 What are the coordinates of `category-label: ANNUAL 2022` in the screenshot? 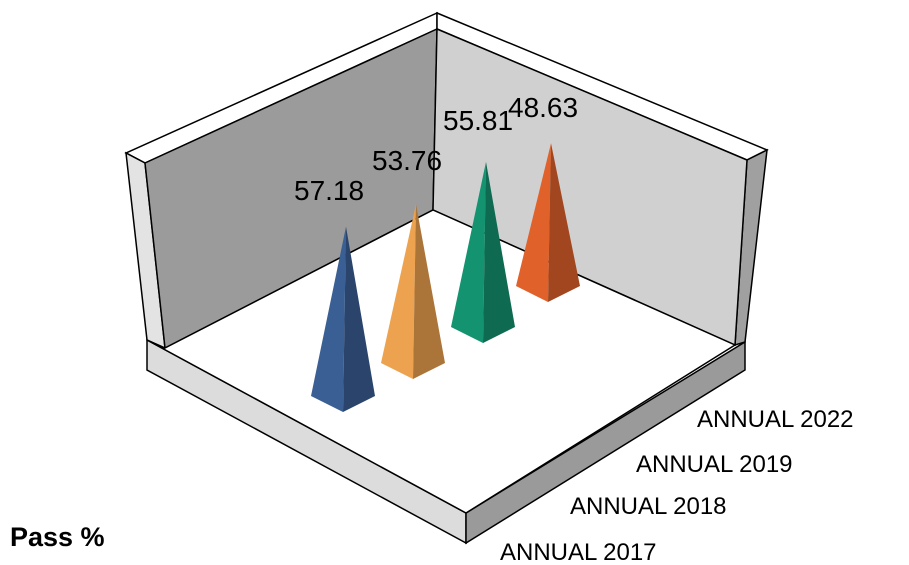 It's located at (775, 419).